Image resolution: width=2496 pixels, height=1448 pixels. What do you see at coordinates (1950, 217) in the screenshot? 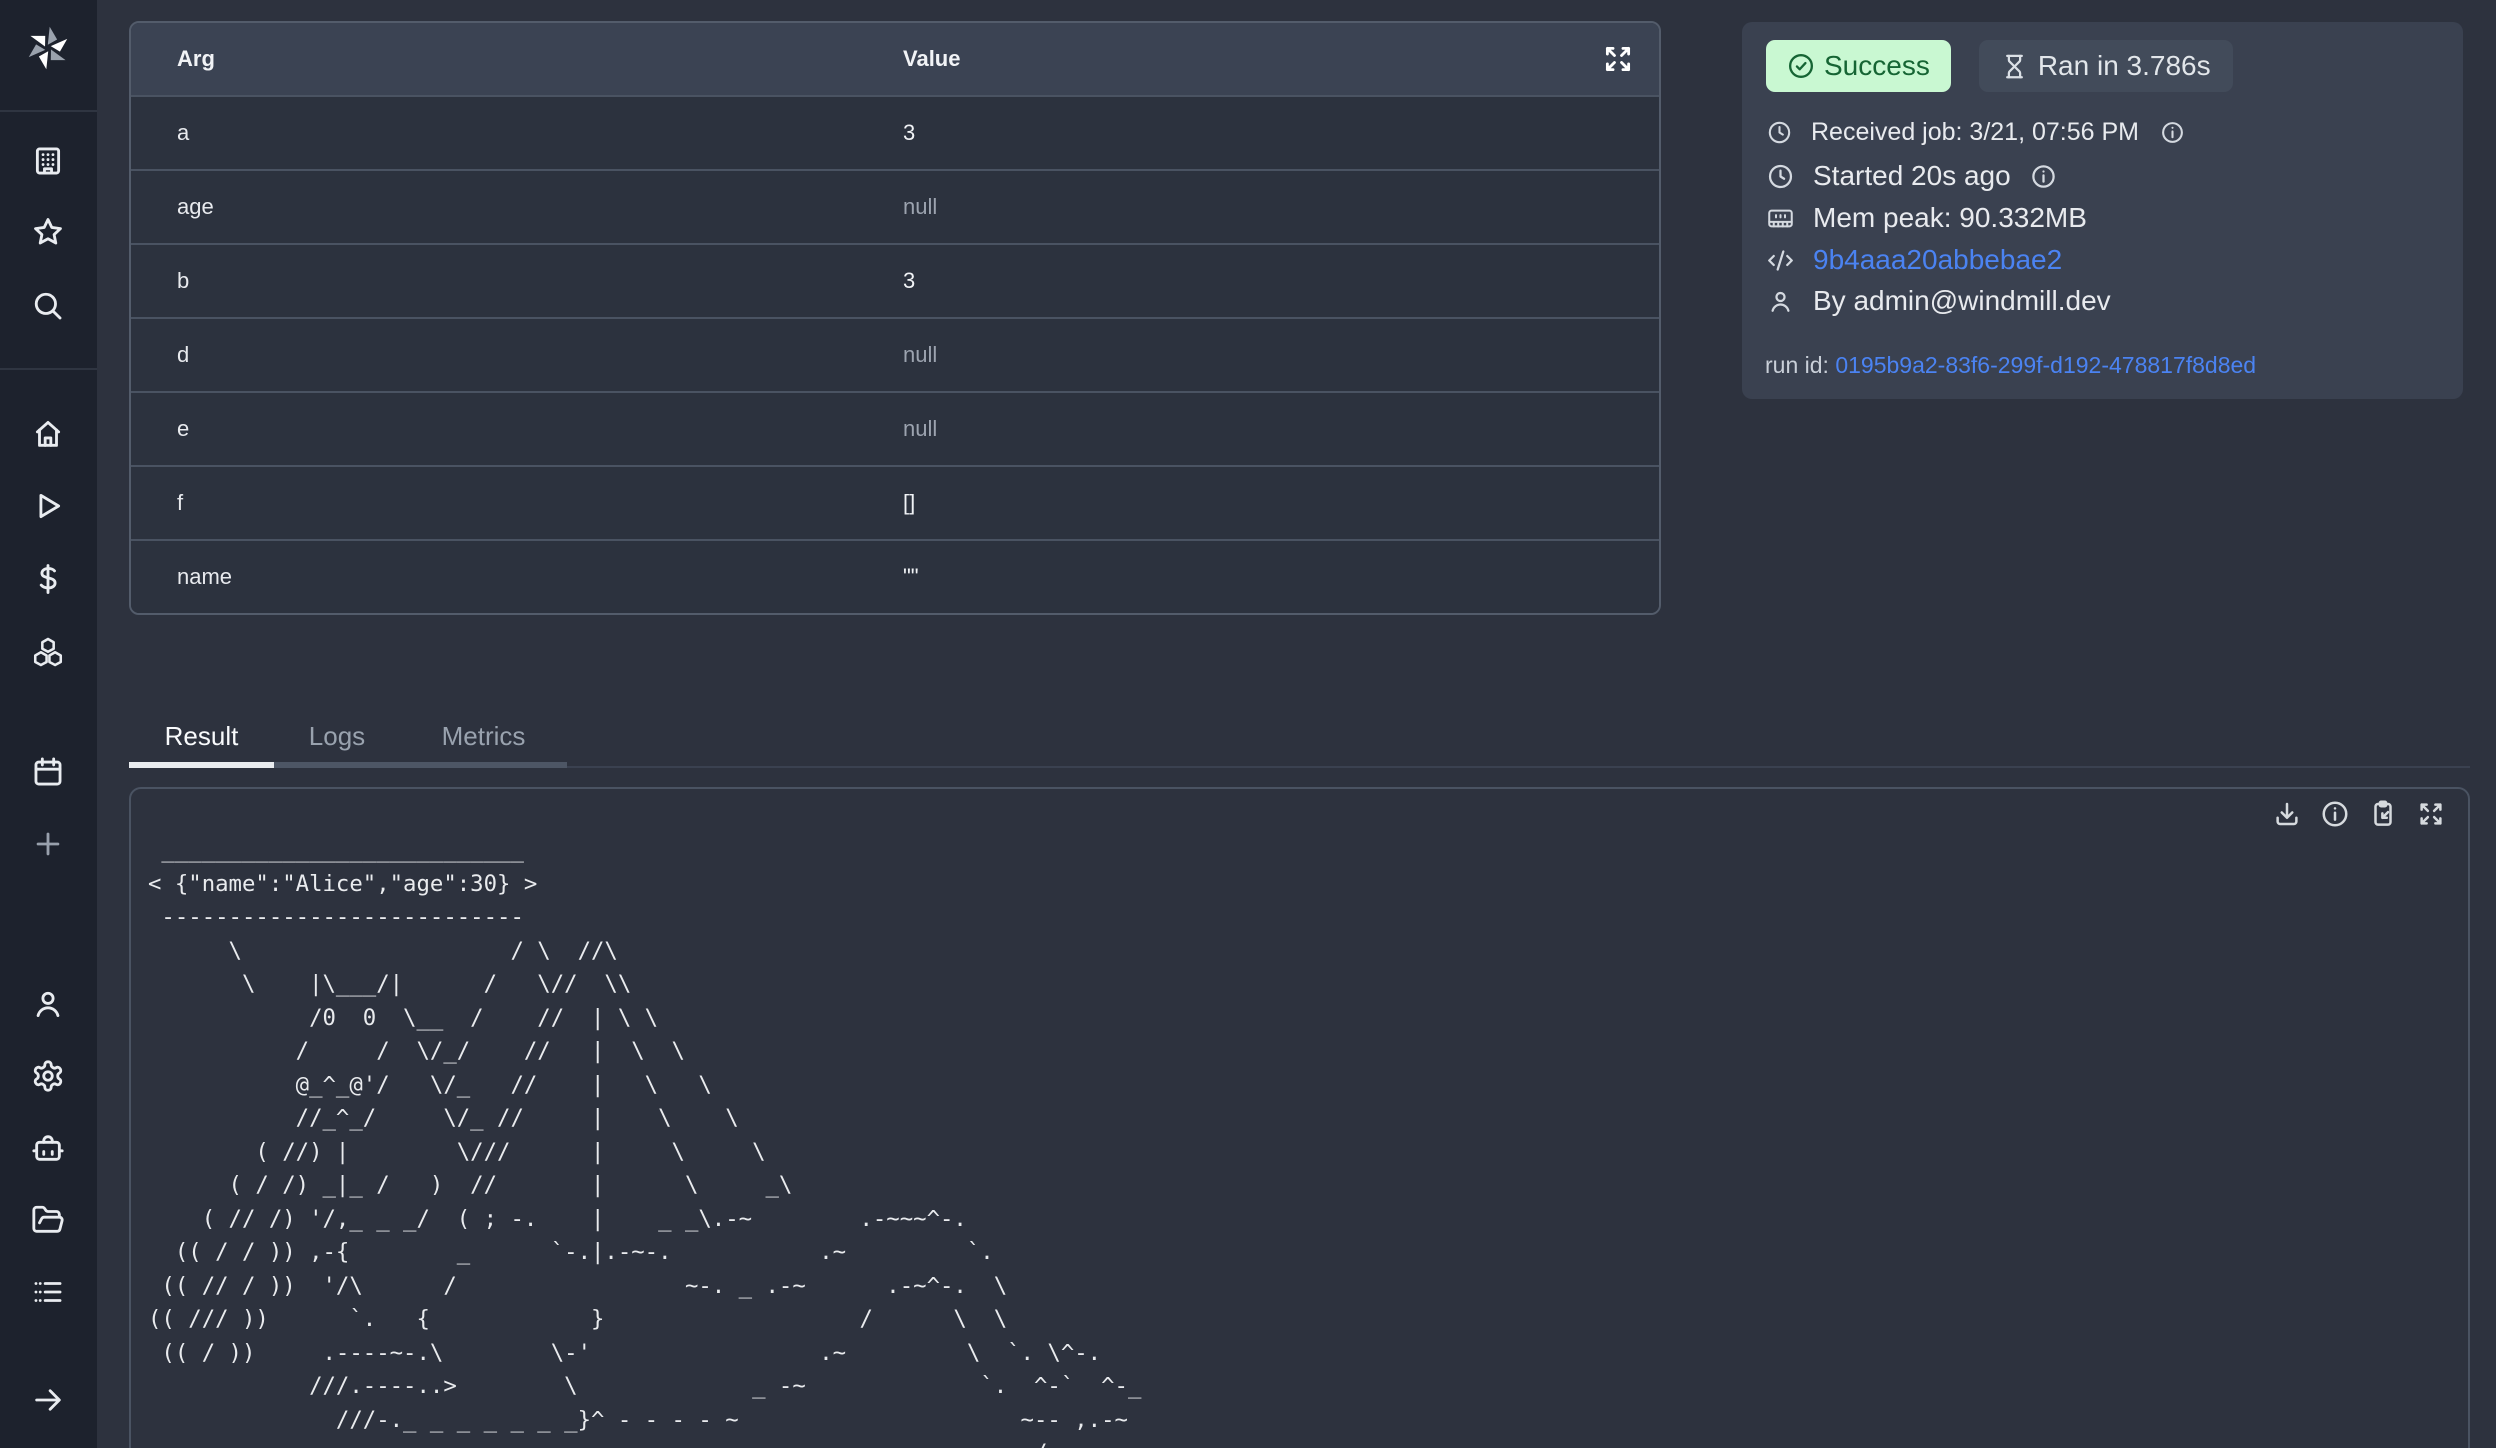
I see `mem-peak-text: Mem peak: 90.332MB` at bounding box center [1950, 217].